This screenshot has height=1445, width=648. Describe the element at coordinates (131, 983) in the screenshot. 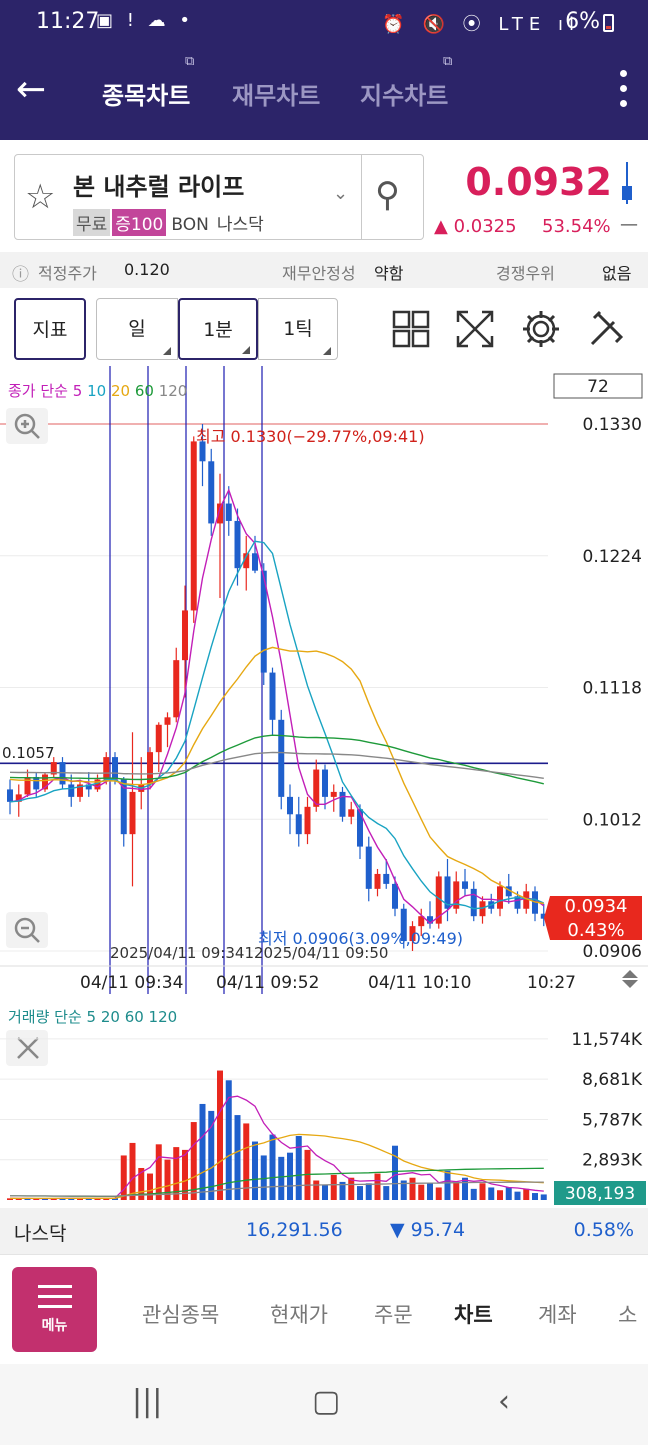

I see `x-tick-label: 04/11 09:34` at that location.